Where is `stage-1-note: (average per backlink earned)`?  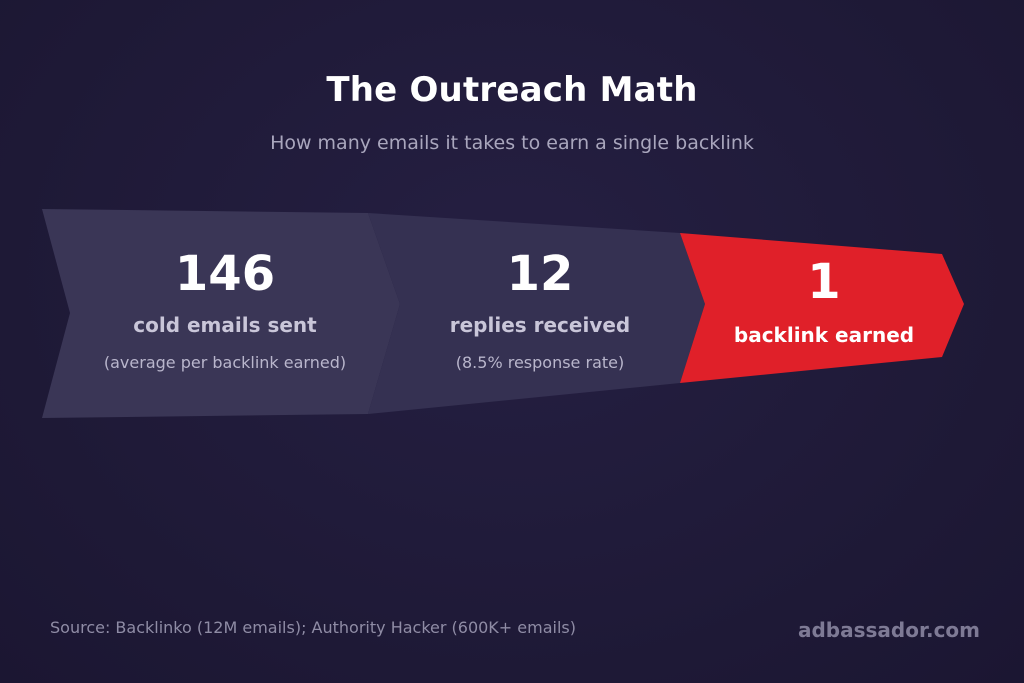
stage-1-note: (average per backlink earned) is located at coordinates (225, 362).